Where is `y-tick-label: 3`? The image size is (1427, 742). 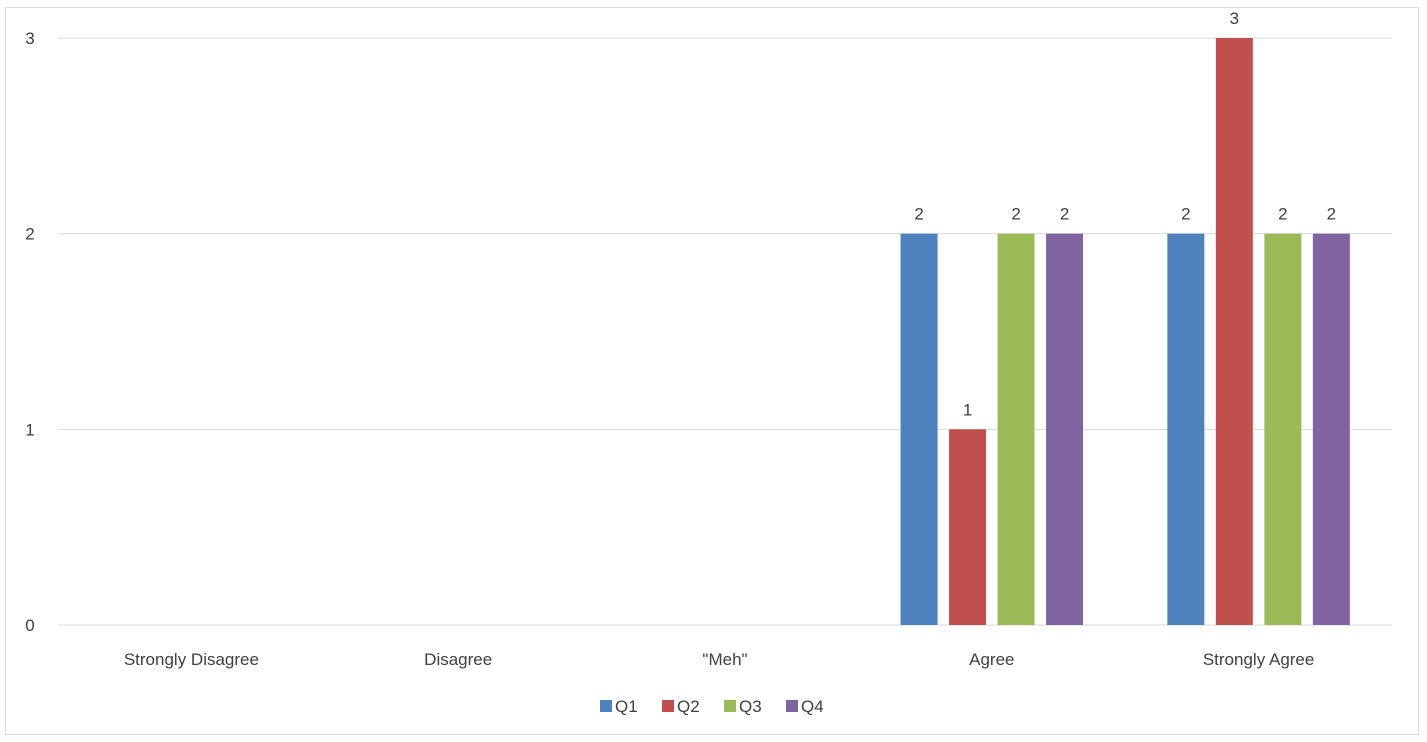 y-tick-label: 3 is located at coordinates (29, 38).